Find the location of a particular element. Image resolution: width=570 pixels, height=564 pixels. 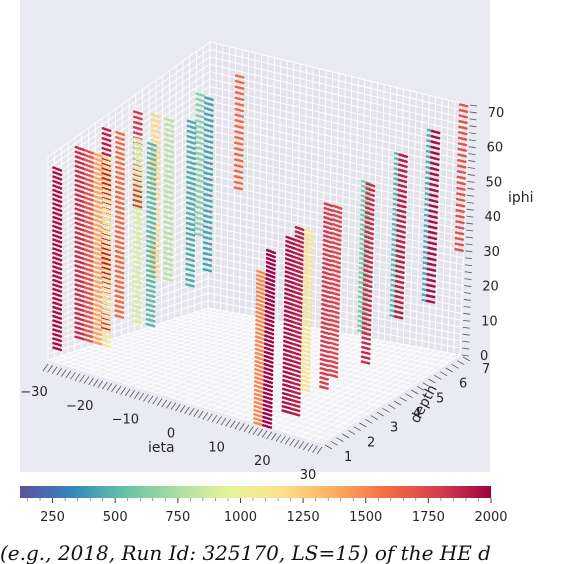

data-series-ieta--22-depth-3 is located at coordinates (138, 230).